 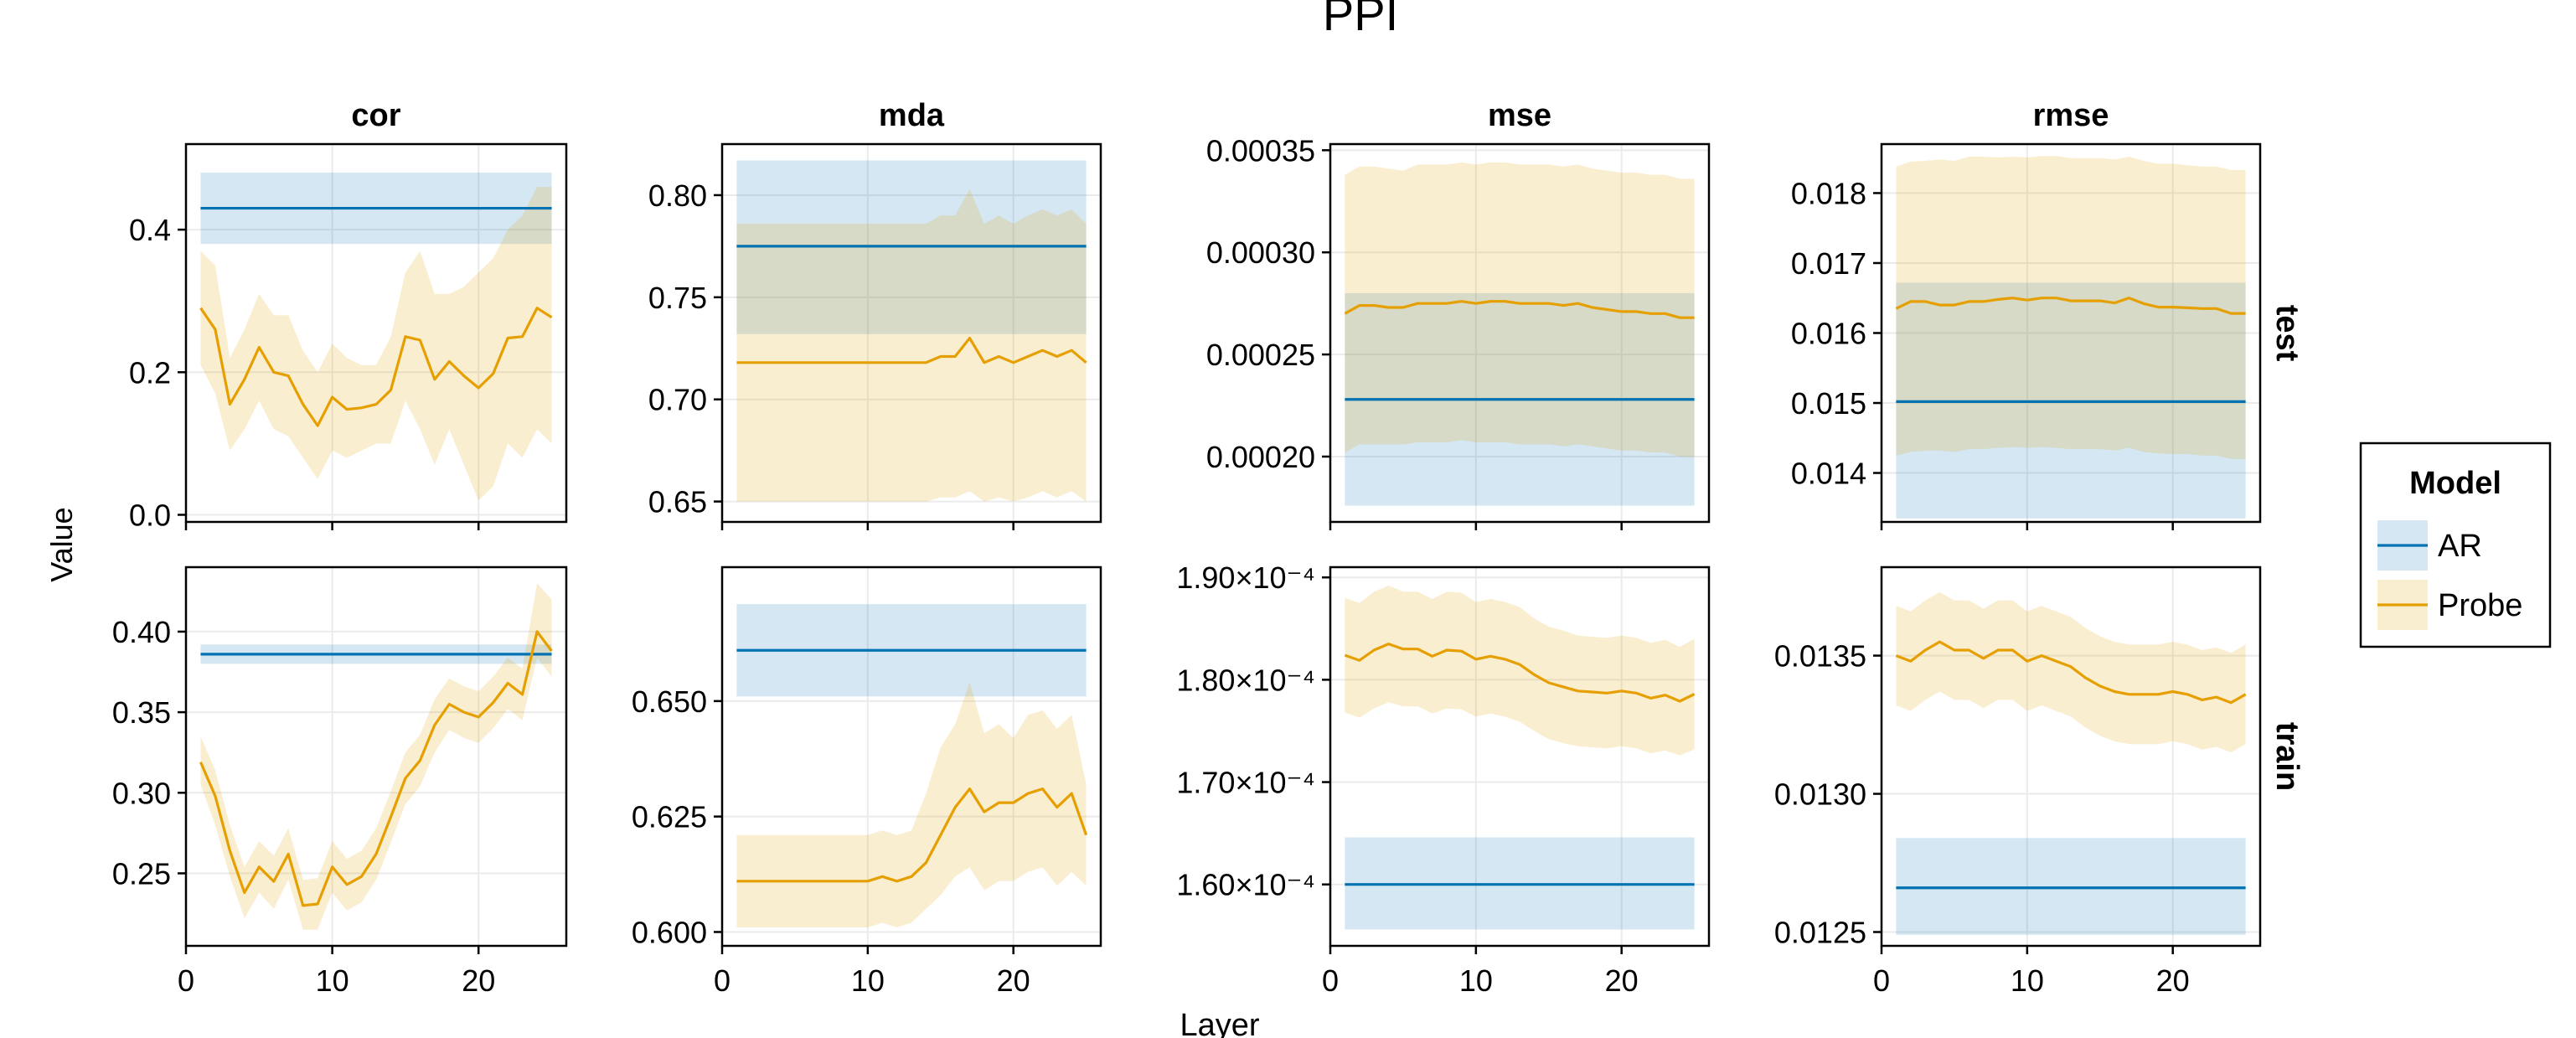 What do you see at coordinates (669, 817) in the screenshot?
I see `y-tick-label: 0.625` at bounding box center [669, 817].